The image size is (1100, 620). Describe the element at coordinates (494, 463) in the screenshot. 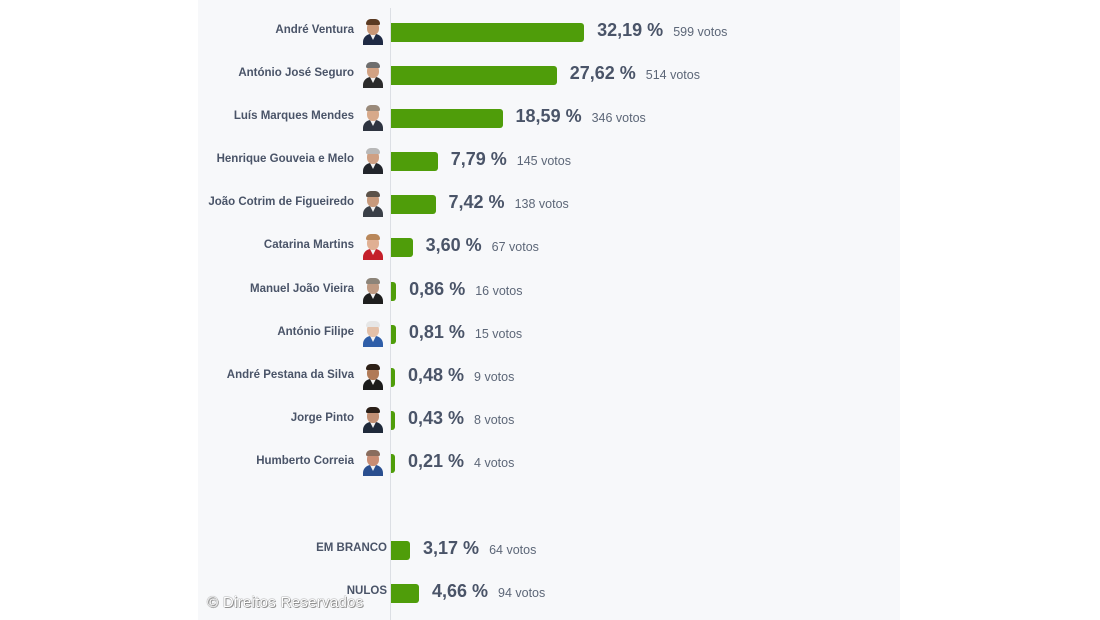

I see `votes-label: 4 votos` at that location.